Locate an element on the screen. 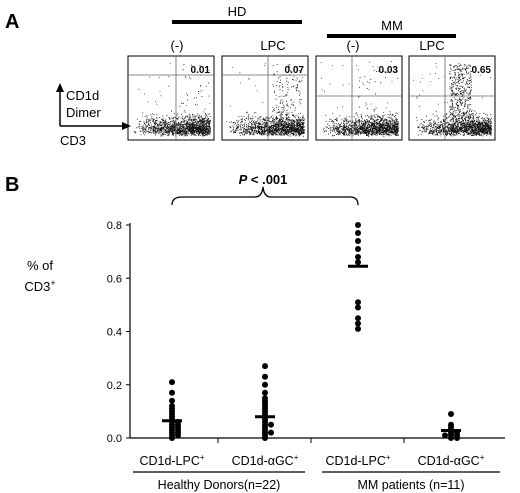 This screenshot has width=520, height=493. p-value-text: < .001 is located at coordinates (267, 179).